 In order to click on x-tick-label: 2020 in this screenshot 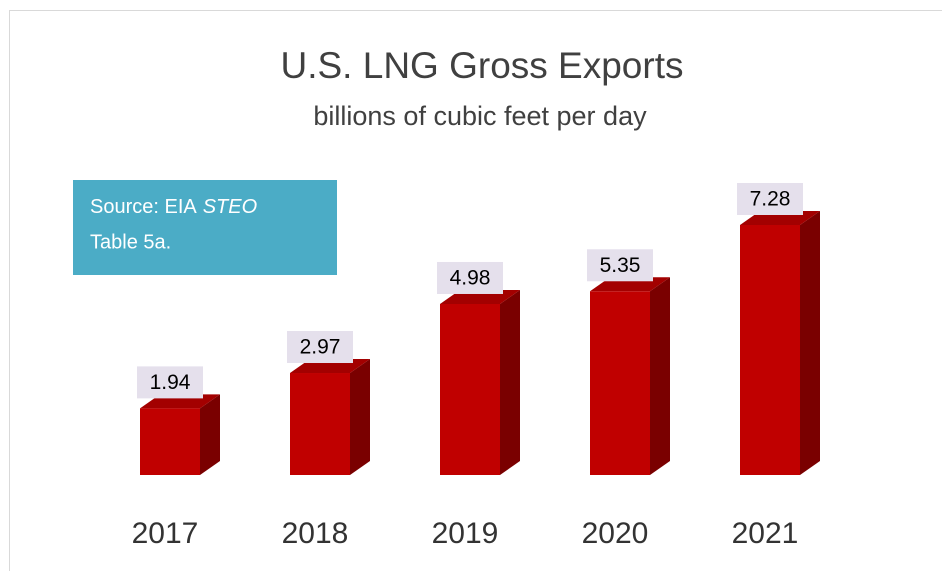, I will do `click(615, 533)`.